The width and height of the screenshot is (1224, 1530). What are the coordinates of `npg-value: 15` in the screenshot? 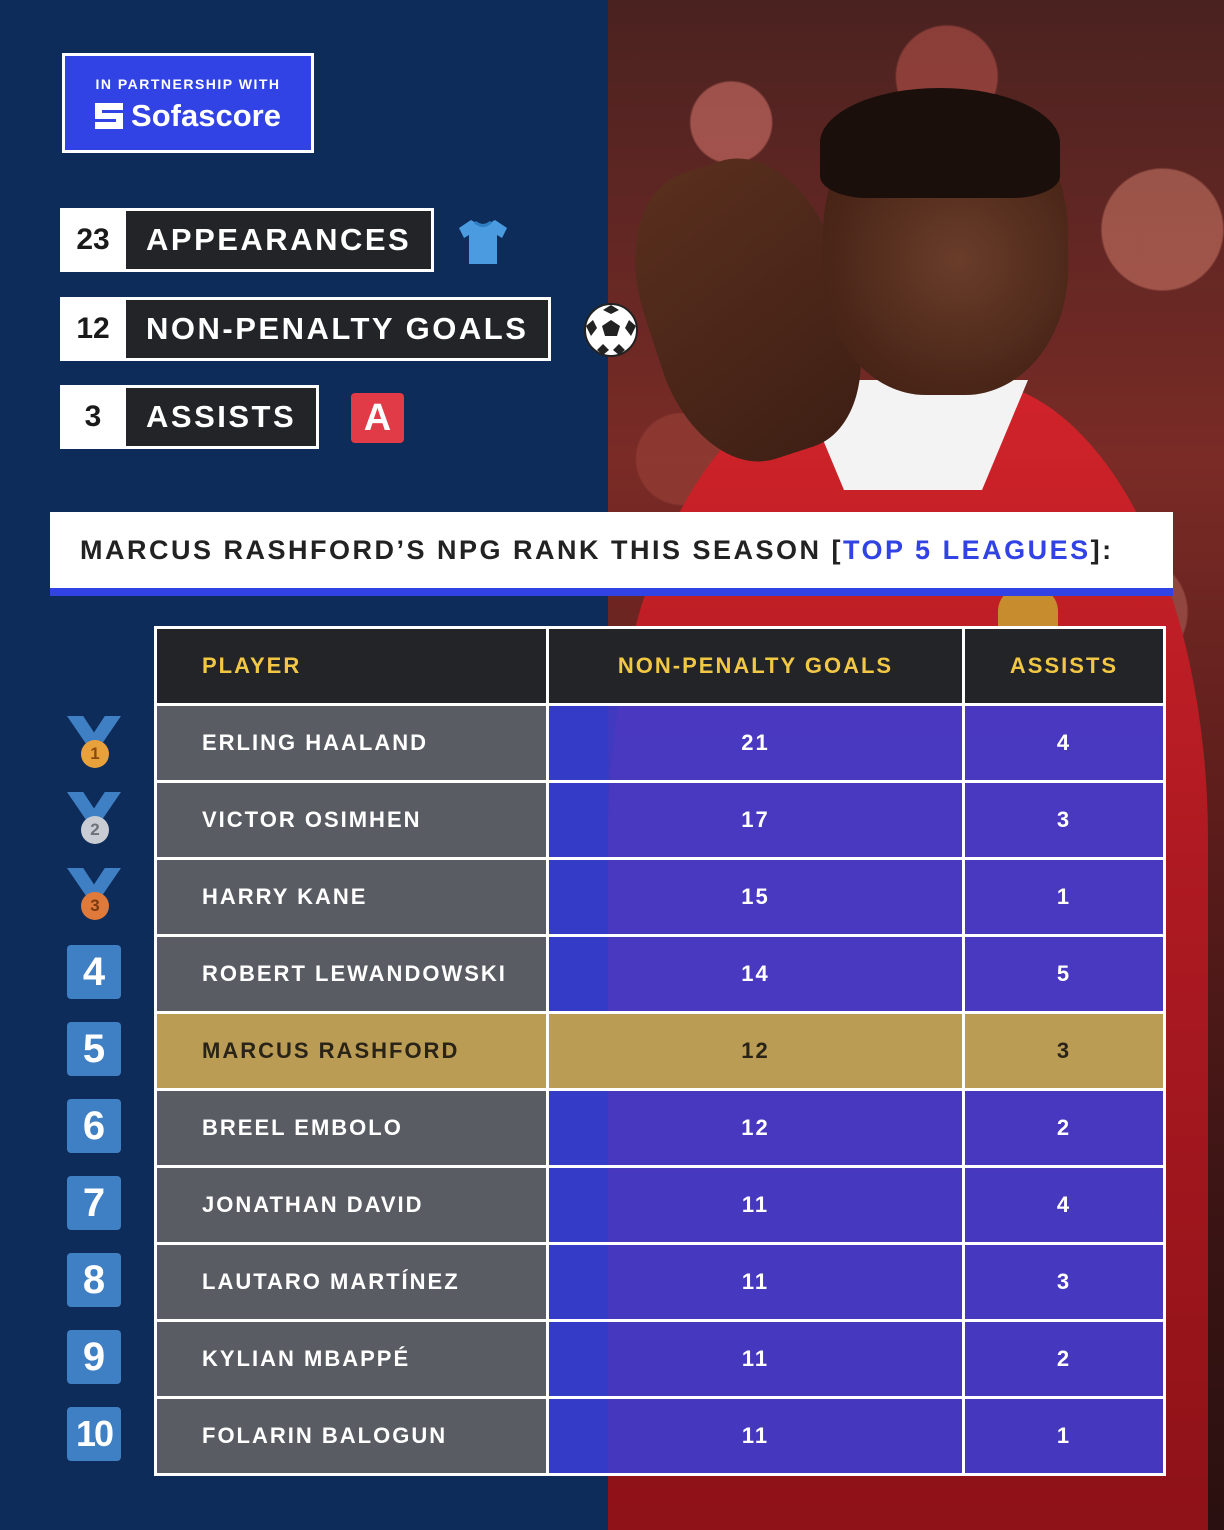 It's located at (757, 897).